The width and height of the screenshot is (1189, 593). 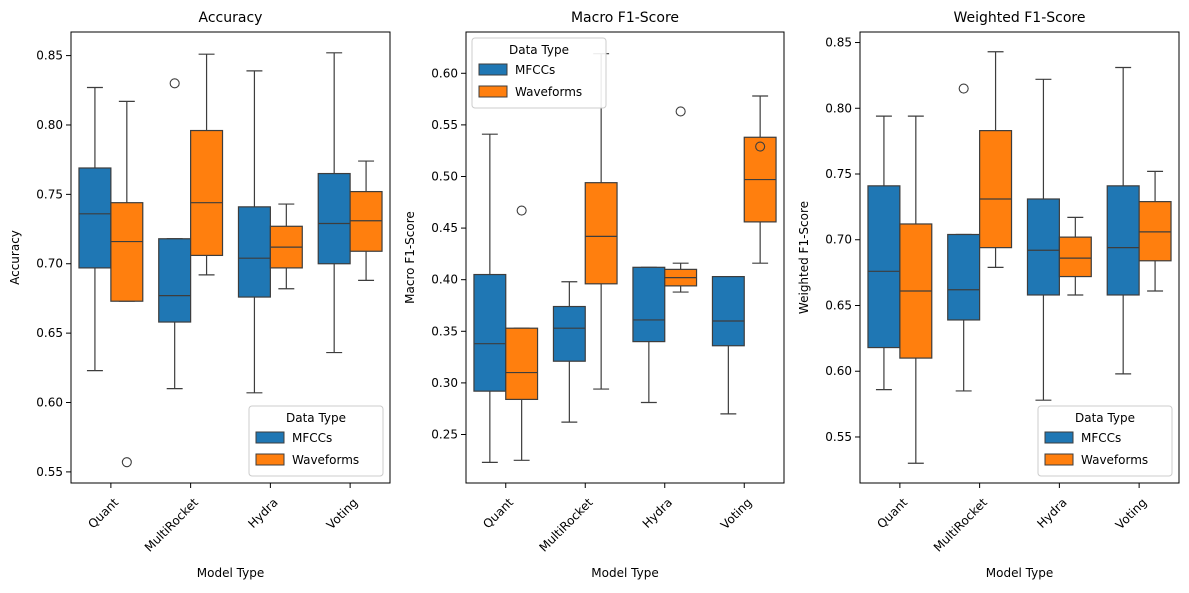 What do you see at coordinates (231, 18) in the screenshot?
I see `chart-title: Accuracy` at bounding box center [231, 18].